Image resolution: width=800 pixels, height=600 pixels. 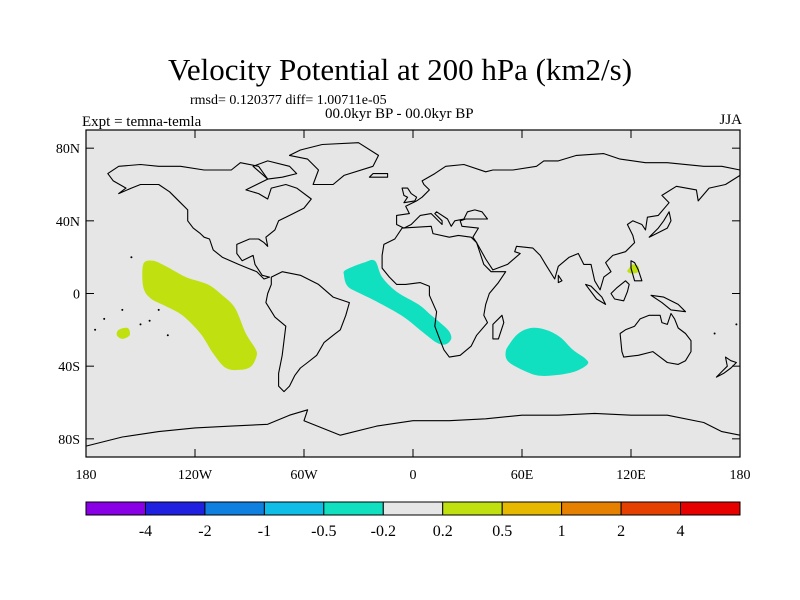 I want to click on coastline-uk, so click(x=409, y=195).